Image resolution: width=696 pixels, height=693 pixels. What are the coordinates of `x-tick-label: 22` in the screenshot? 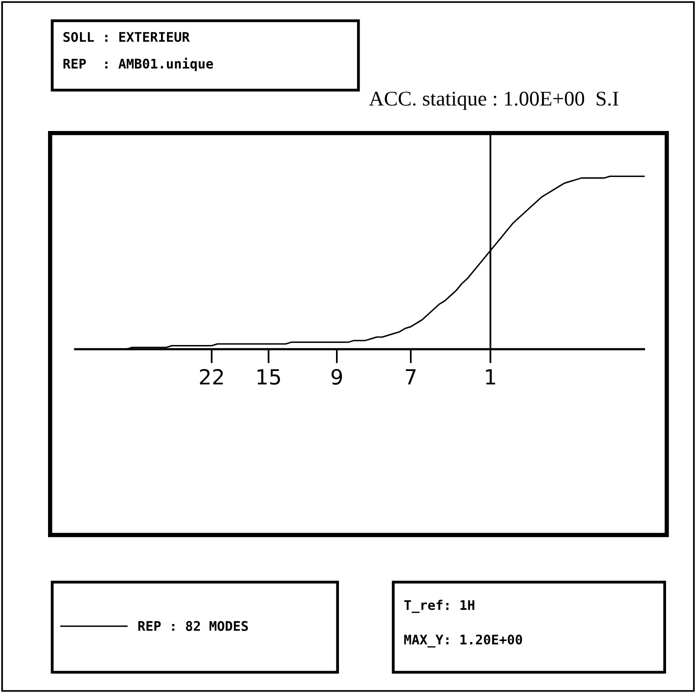 It's located at (211, 376).